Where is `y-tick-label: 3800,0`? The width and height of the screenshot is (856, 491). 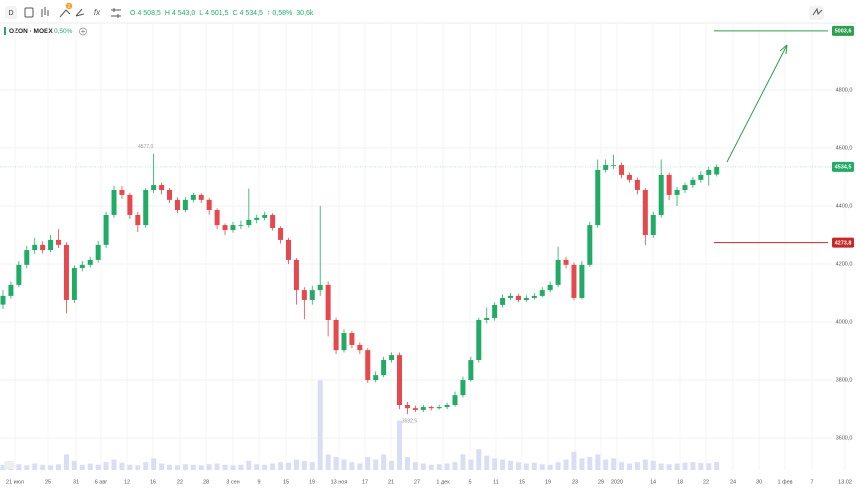 y-tick-label: 3800,0 is located at coordinates (844, 381).